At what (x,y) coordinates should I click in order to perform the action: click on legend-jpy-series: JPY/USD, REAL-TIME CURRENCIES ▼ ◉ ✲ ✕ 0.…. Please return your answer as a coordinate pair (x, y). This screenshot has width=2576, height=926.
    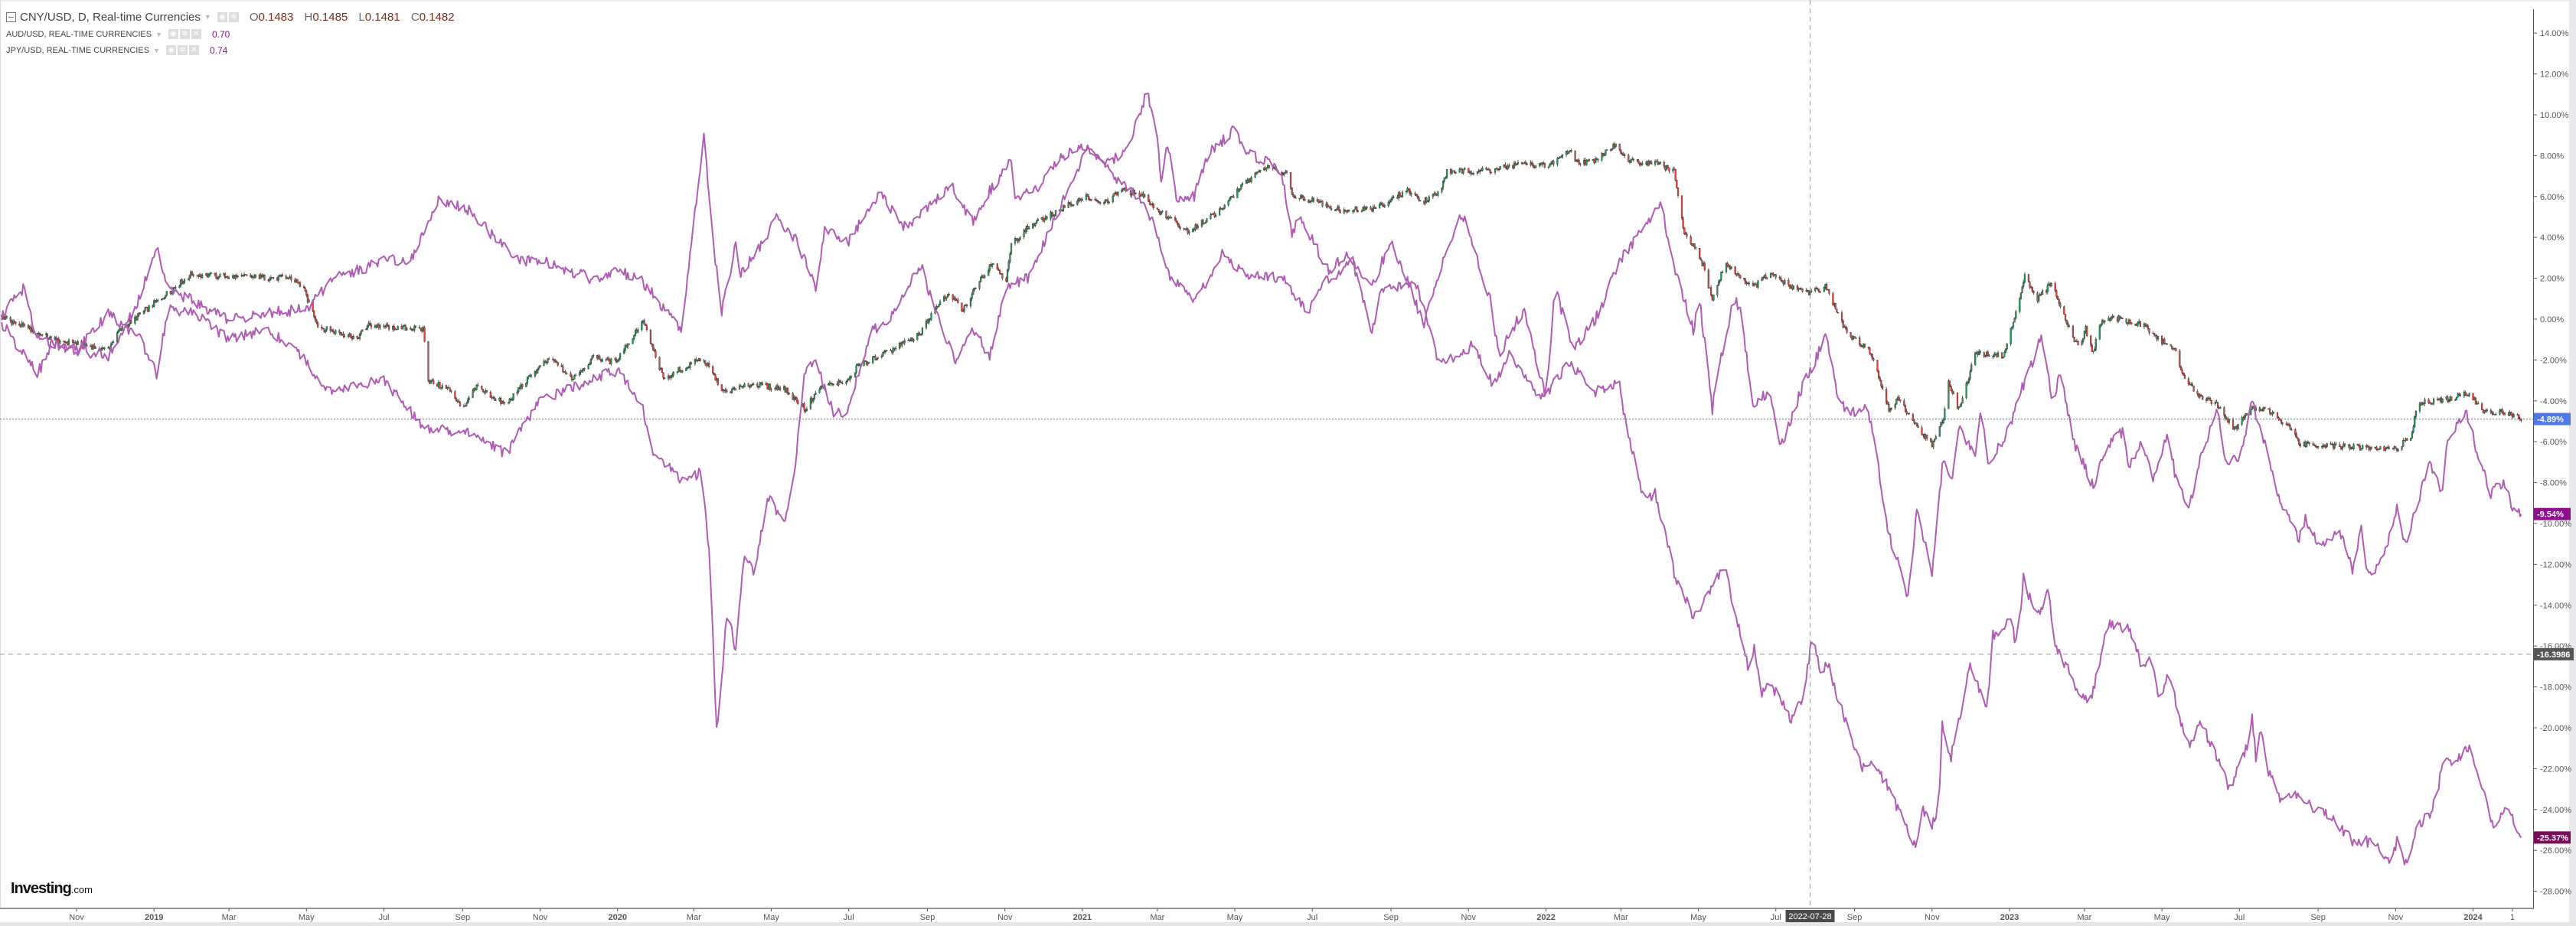
    Looking at the image, I should click on (234, 50).